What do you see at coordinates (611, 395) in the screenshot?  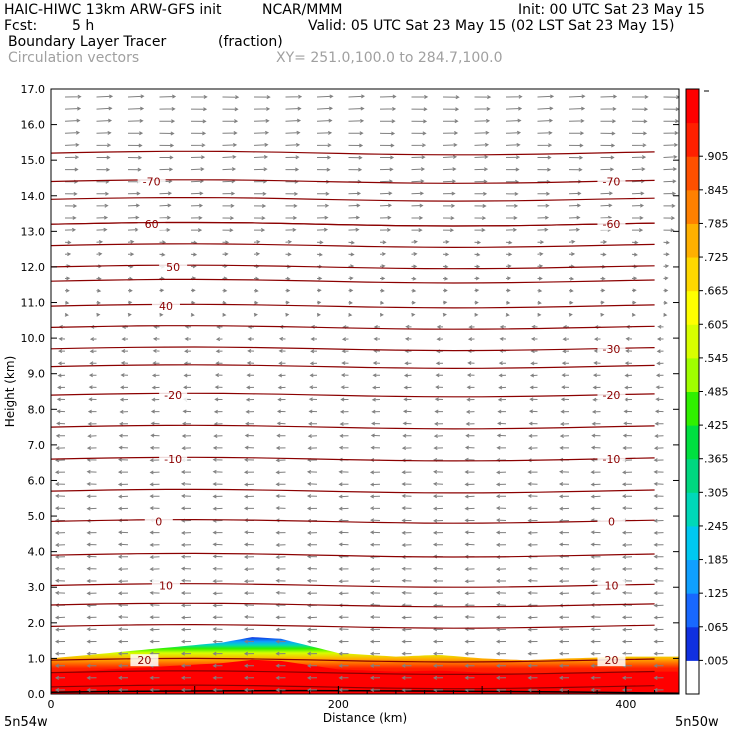 I see `contour-label: -20` at bounding box center [611, 395].